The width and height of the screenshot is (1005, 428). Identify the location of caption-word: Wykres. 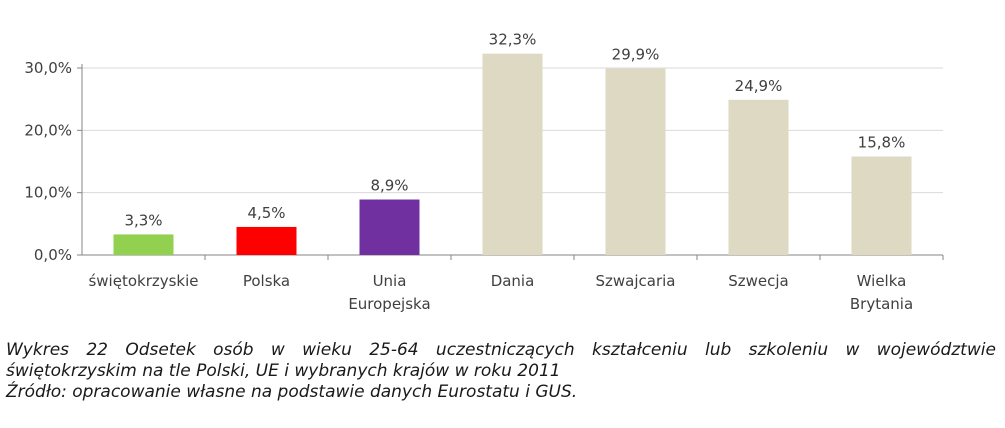
(38, 350).